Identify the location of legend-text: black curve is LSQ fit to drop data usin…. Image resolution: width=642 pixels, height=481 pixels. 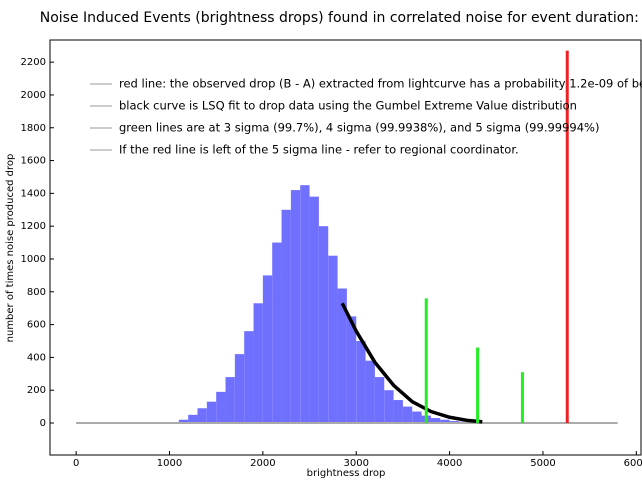
(348, 106).